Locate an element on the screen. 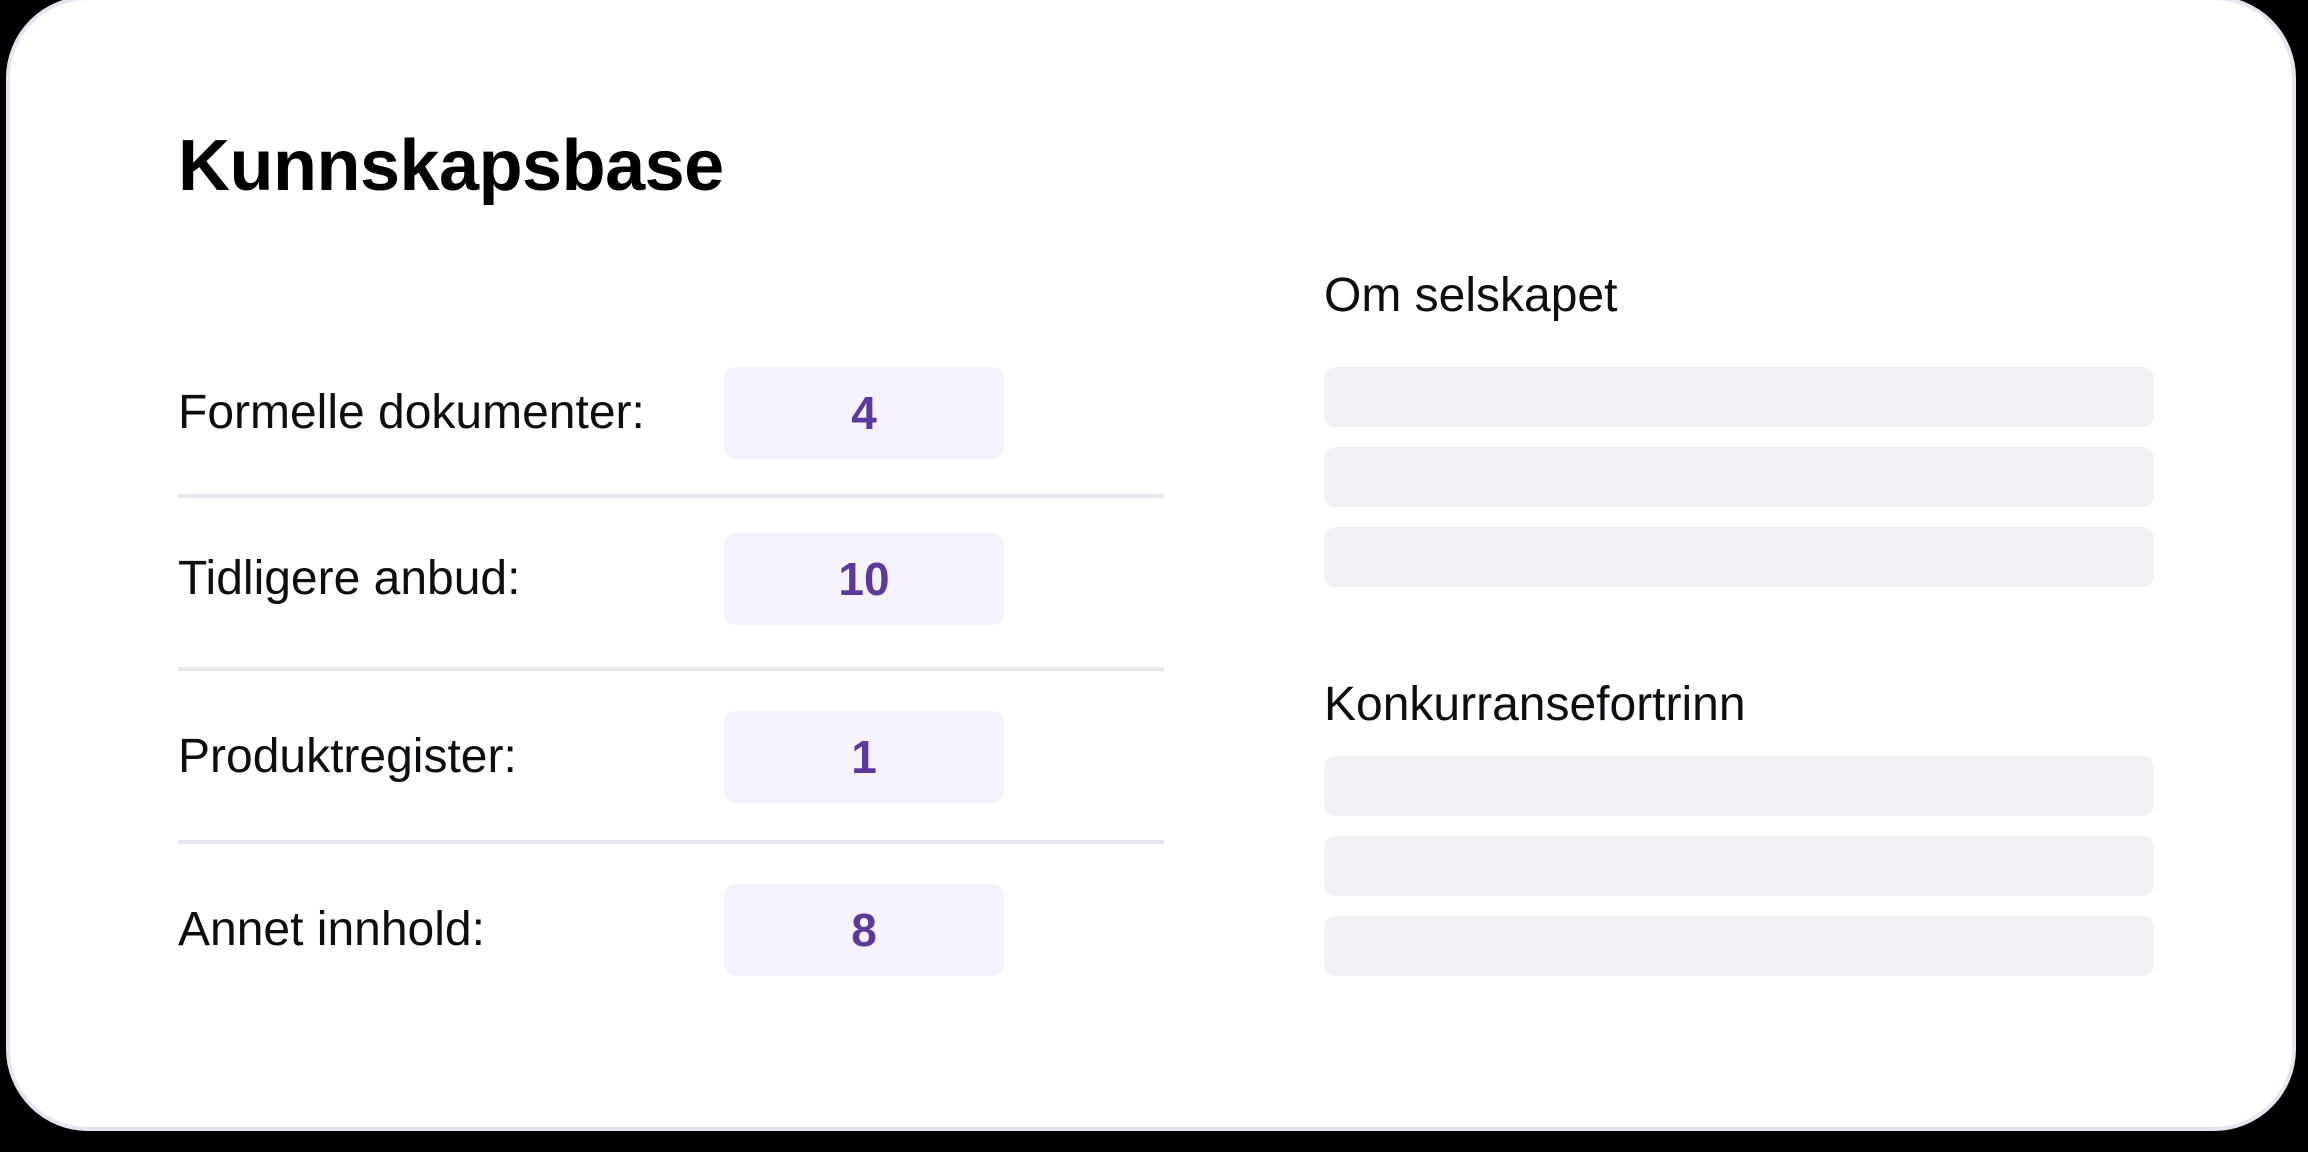  stat-row-other-content: Annet innhold: 8 is located at coordinates (671, 930).